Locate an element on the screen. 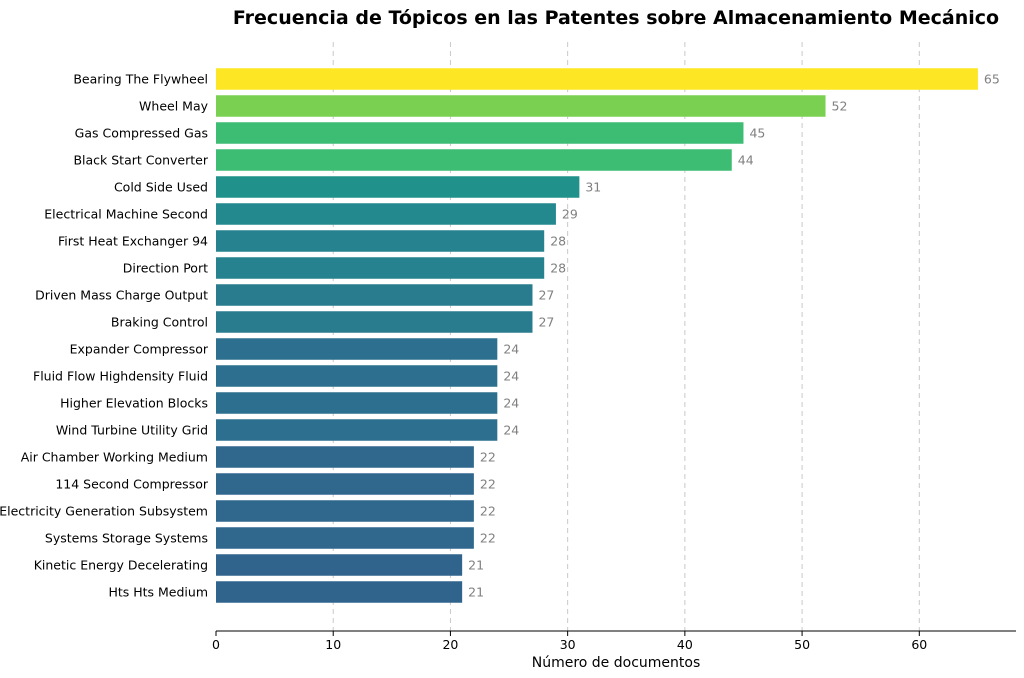 This screenshot has height=678, width=1024. x-tick-label: 40 is located at coordinates (685, 644).